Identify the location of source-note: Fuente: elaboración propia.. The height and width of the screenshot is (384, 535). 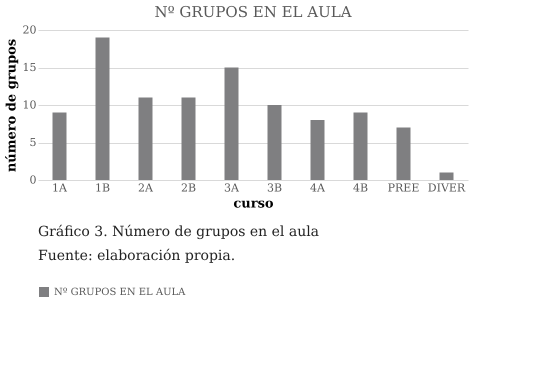
(137, 256).